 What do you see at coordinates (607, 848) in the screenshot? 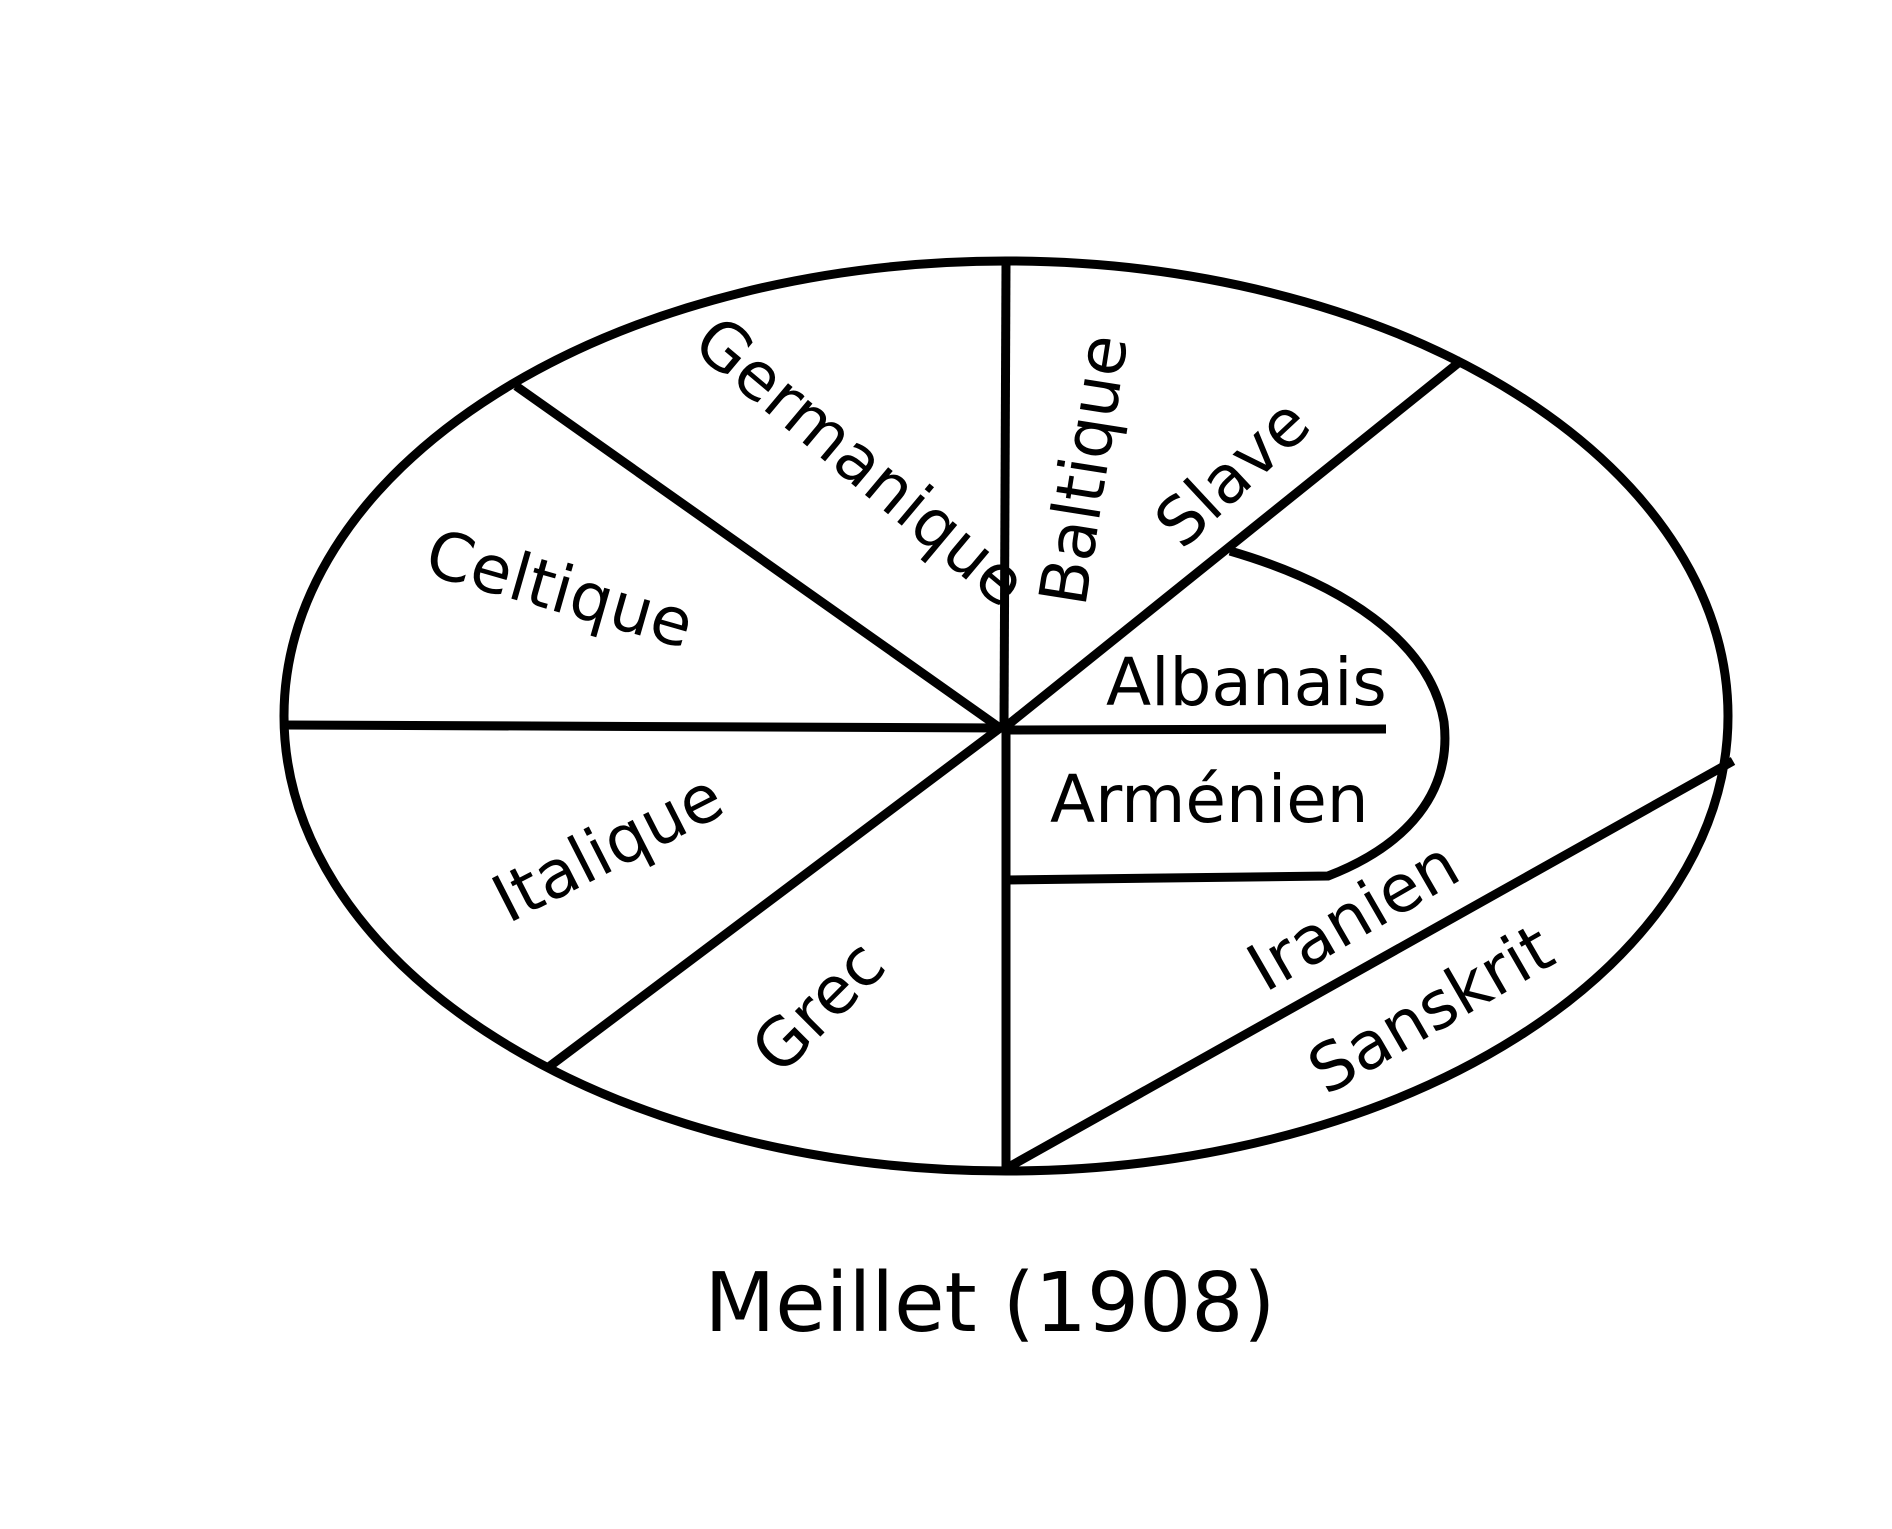
I see `label-italique: Italique` at bounding box center [607, 848].